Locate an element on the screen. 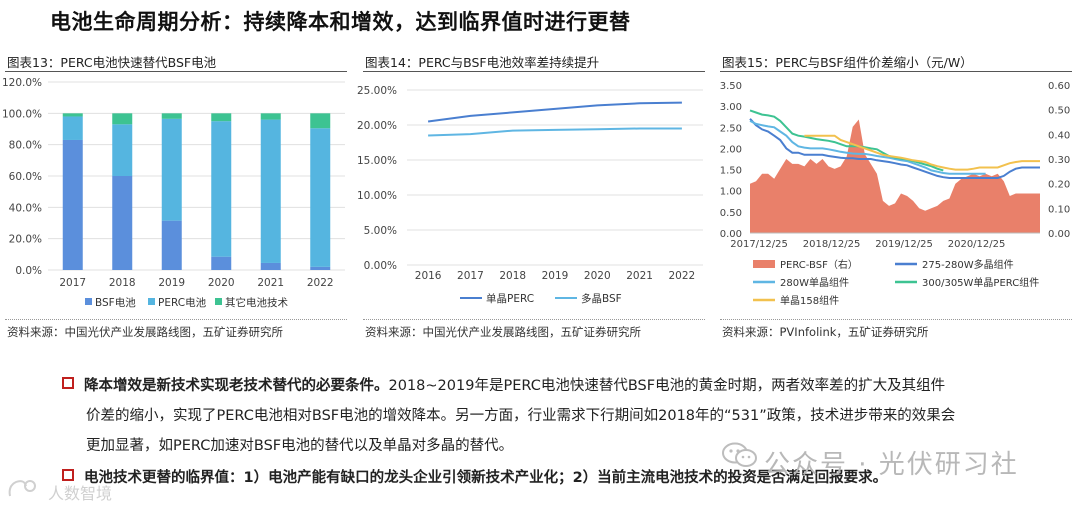 The image size is (1080, 506). y-tick-label: 60.0% is located at coordinates (25, 177).